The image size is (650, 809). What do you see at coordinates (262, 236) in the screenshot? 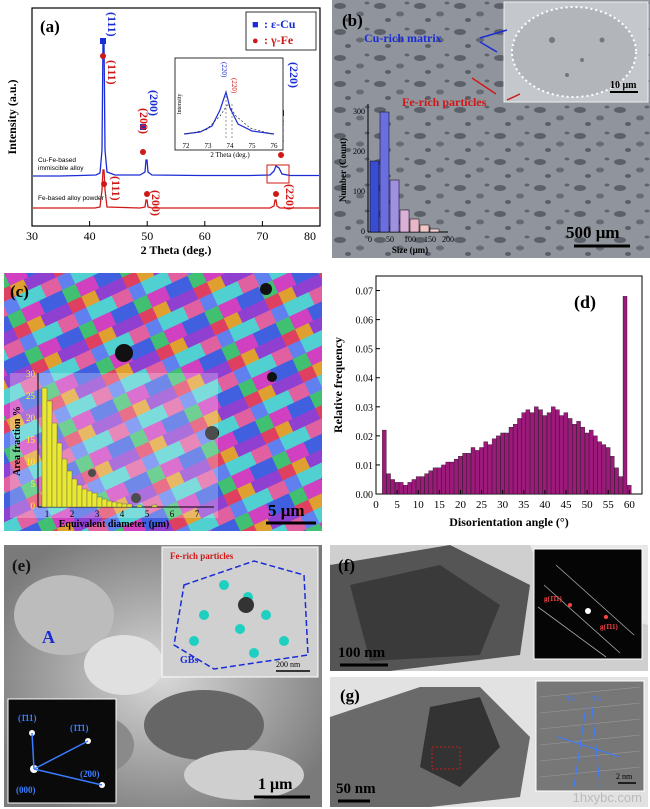
I see `xrd-xtick: 70` at bounding box center [262, 236].